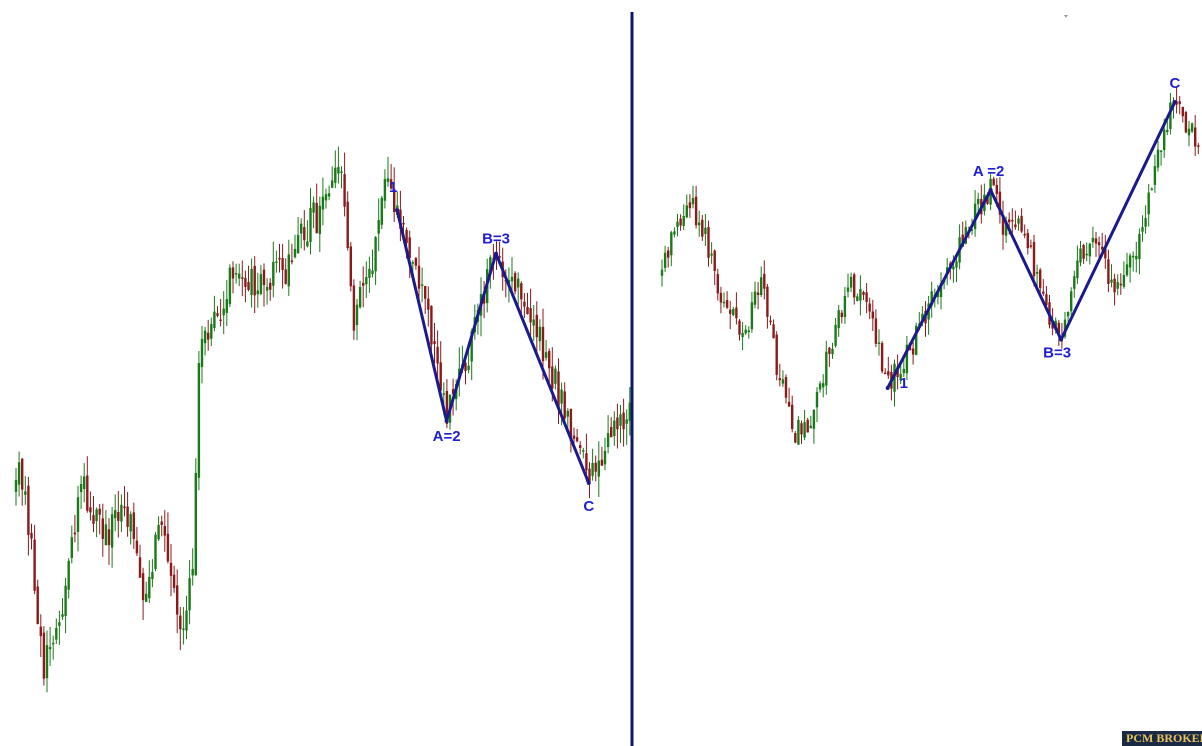 The height and width of the screenshot is (746, 1202). Describe the element at coordinates (393, 187) in the screenshot. I see `wave-label: 1` at that location.